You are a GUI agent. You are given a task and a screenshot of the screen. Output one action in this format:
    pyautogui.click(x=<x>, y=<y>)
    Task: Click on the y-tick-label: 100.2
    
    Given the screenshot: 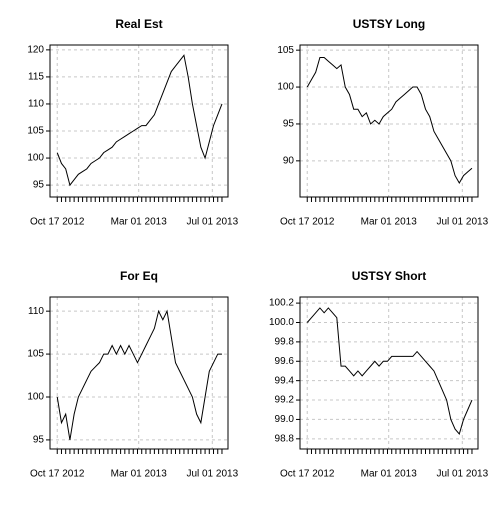 What is the action you would take?
    pyautogui.click(x=281, y=303)
    